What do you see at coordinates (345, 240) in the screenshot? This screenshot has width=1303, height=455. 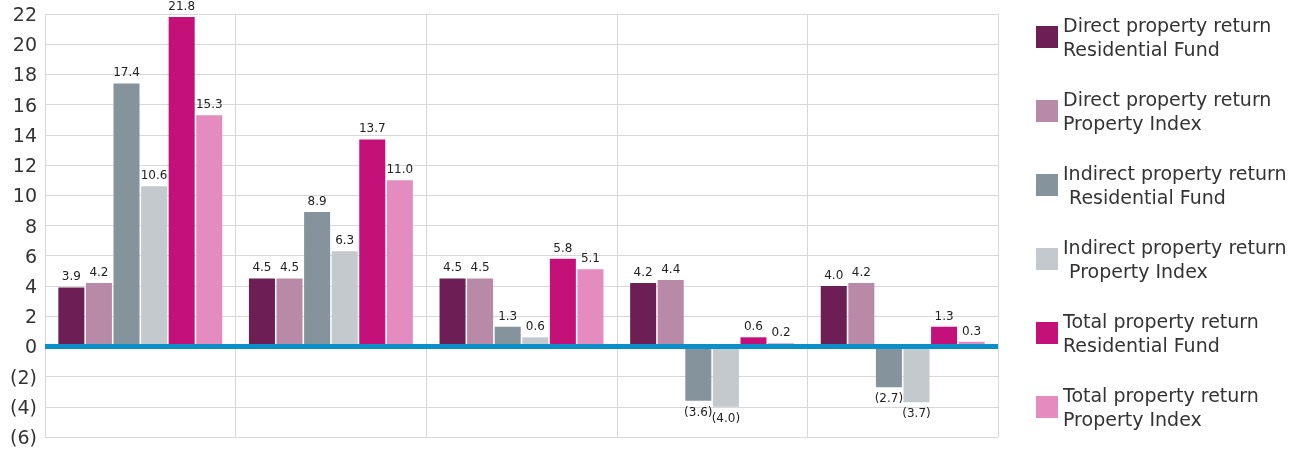 I see `data-label: 6.3` at bounding box center [345, 240].